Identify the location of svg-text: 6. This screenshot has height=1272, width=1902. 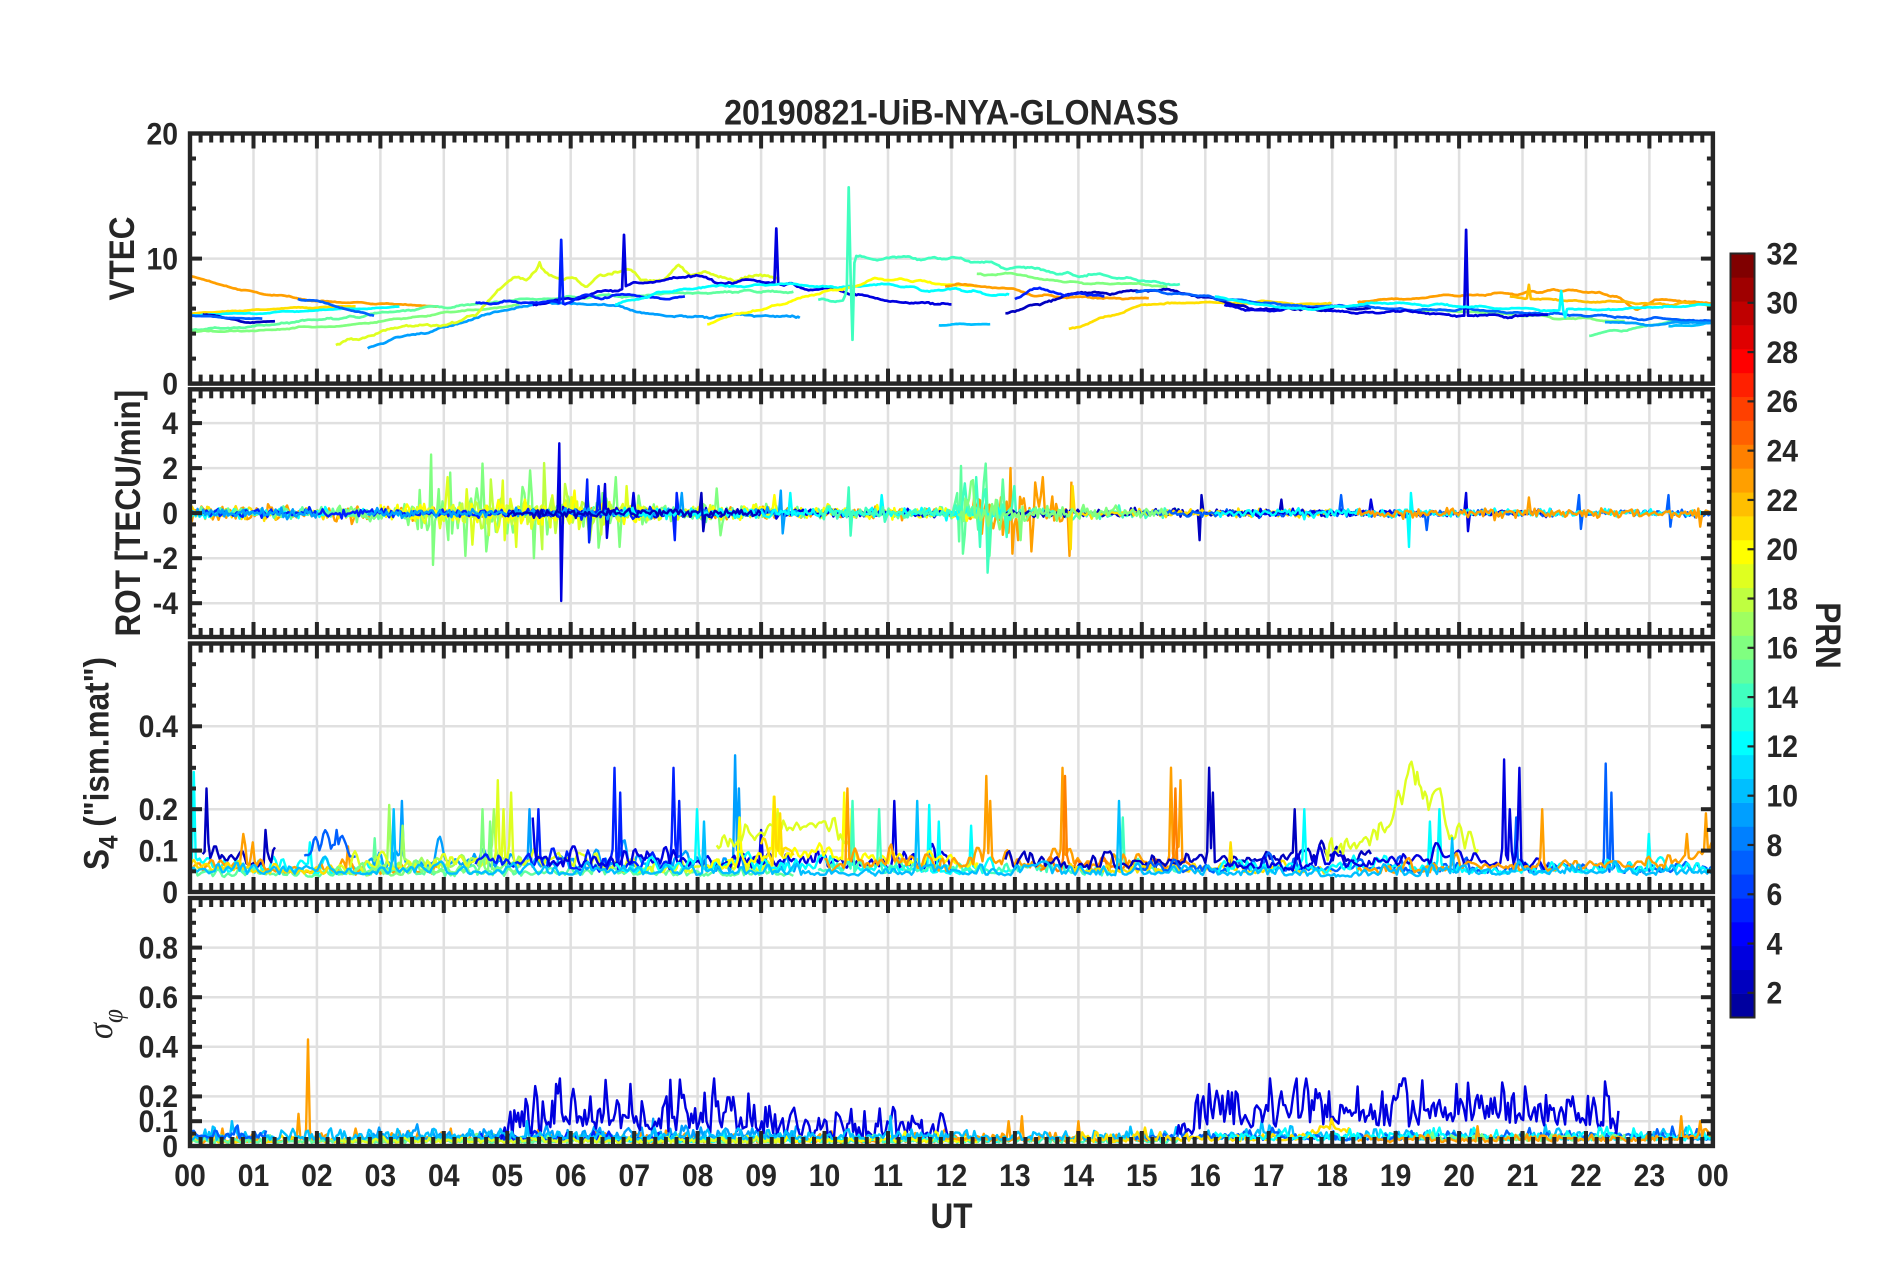
(1775, 895).